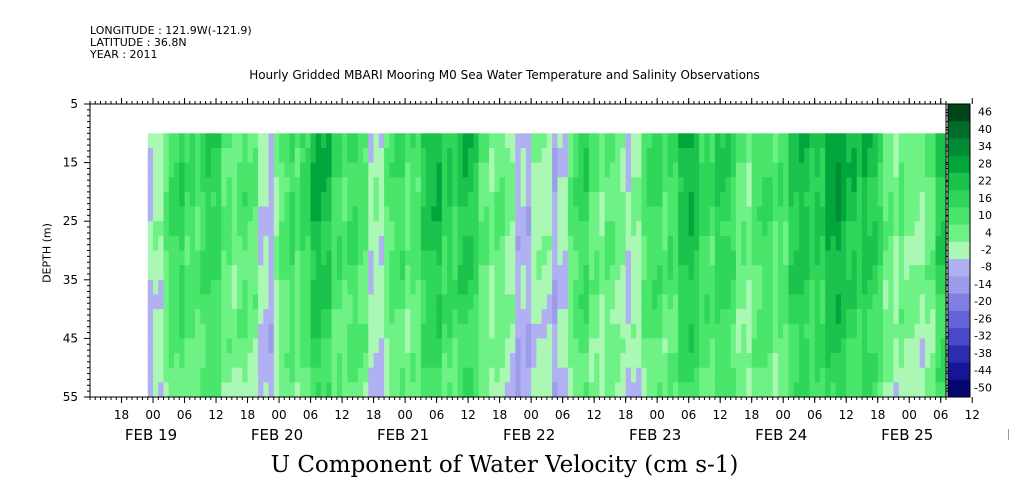  I want to click on x-hour-label: 00, so click(783, 415).